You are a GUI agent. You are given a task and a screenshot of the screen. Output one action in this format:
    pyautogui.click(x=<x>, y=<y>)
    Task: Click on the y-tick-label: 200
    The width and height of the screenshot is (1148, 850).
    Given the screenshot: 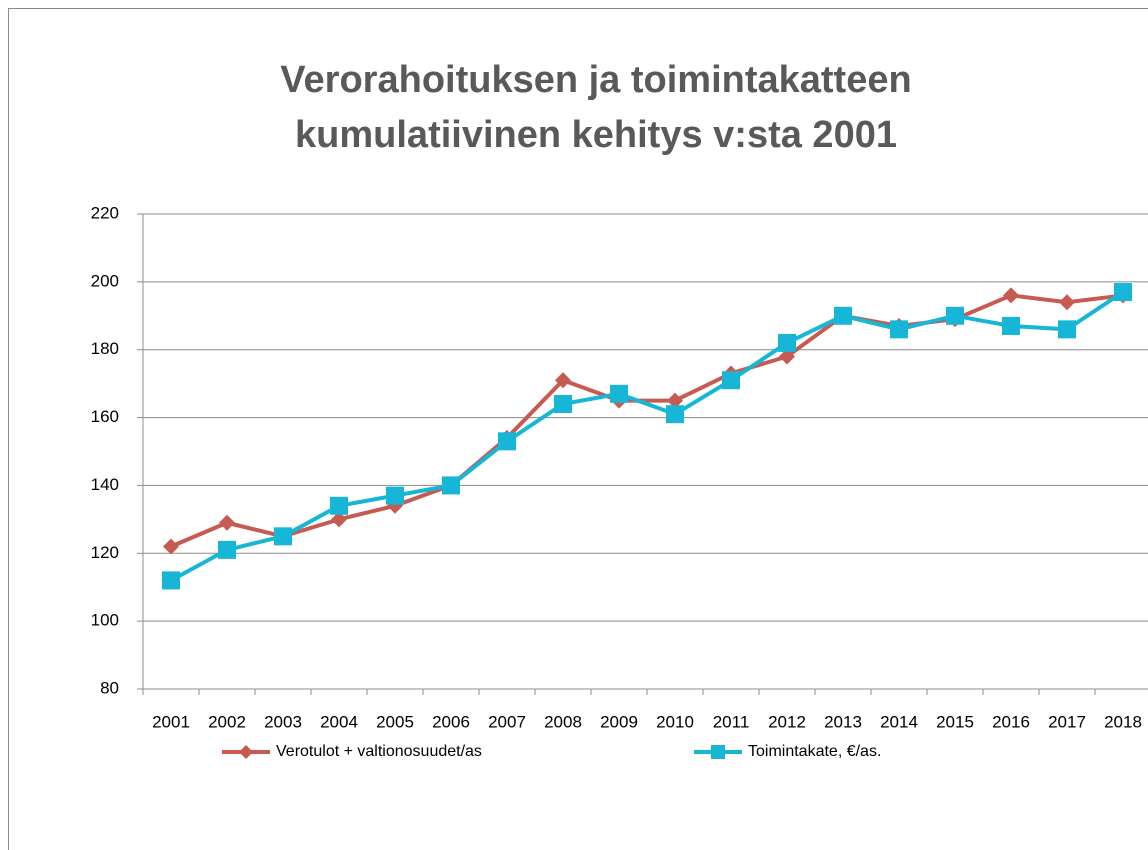 What is the action you would take?
    pyautogui.click(x=105, y=280)
    